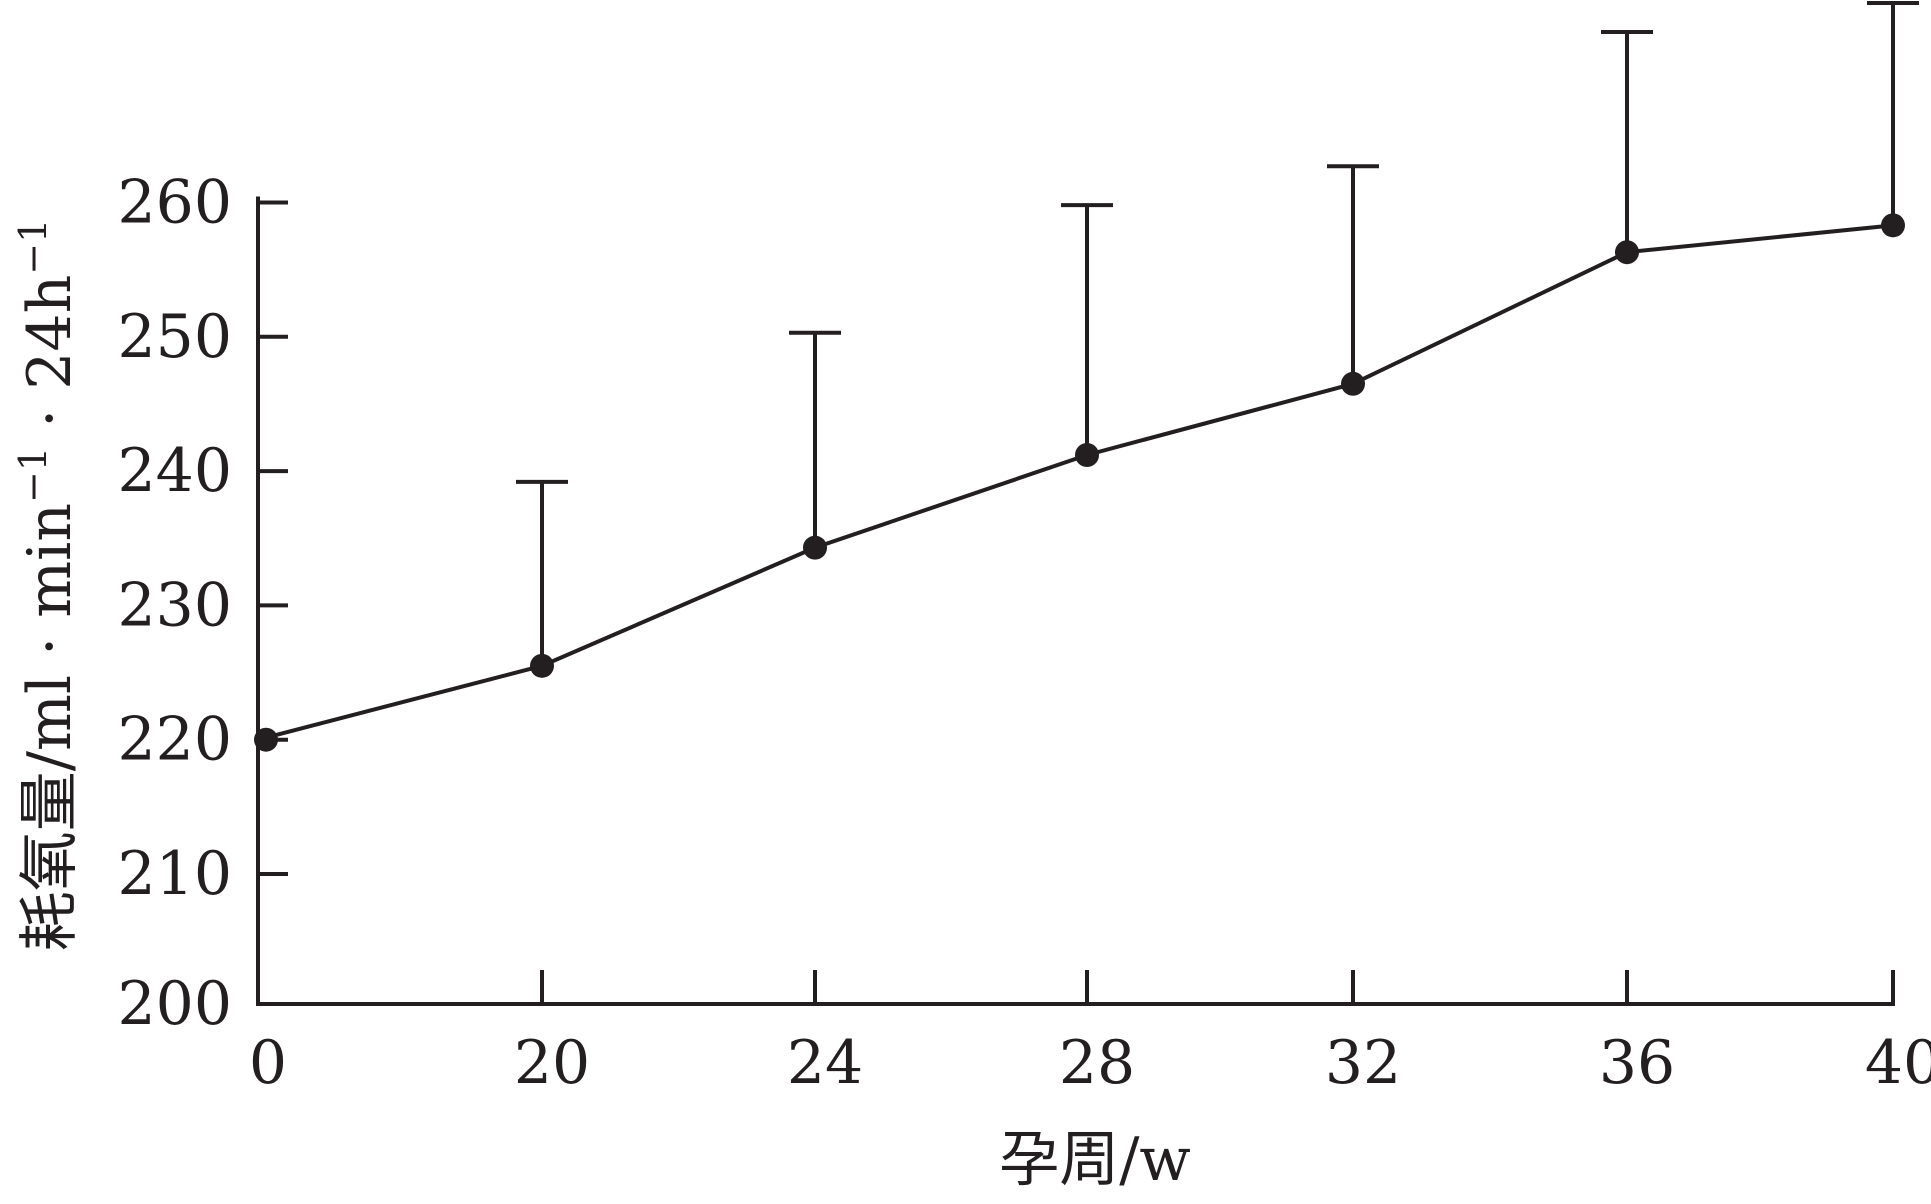 This screenshot has width=1931, height=1204. I want to click on x-axis-ticks: 0 20 24 28 32 36 40, so click(1090, 1034).